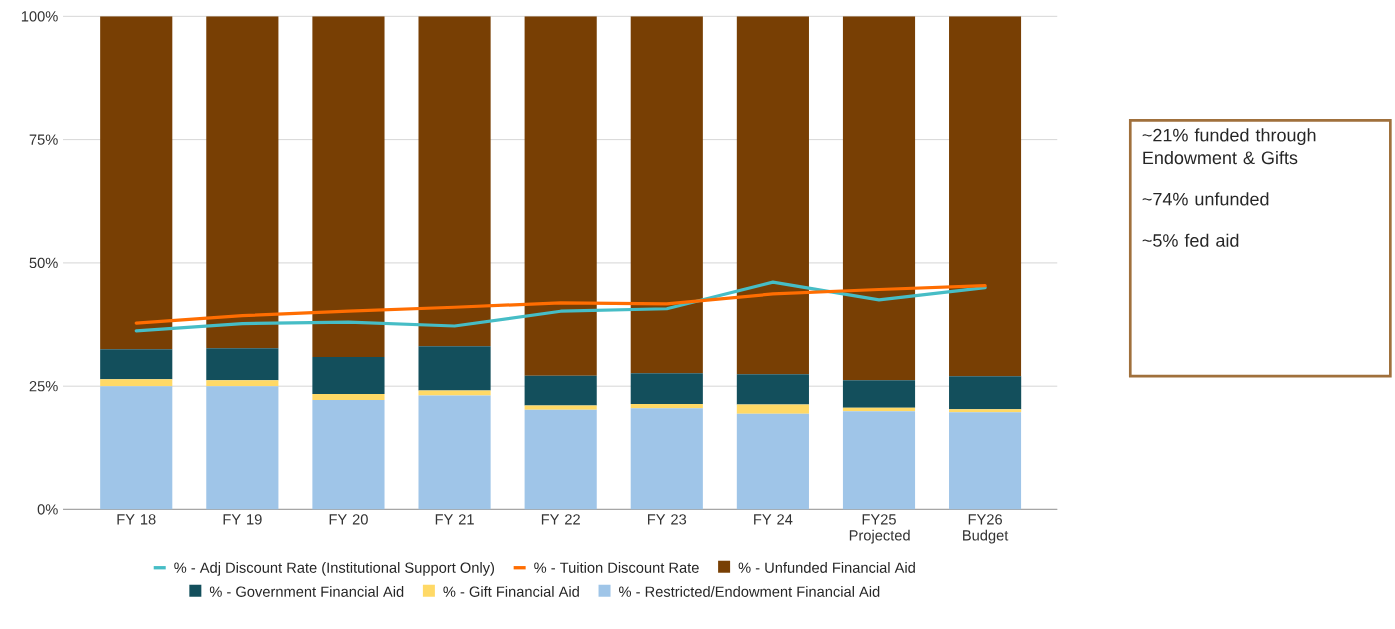 The height and width of the screenshot is (629, 1395). I want to click on legend-label: % - Government Financial Aid, so click(306, 591).